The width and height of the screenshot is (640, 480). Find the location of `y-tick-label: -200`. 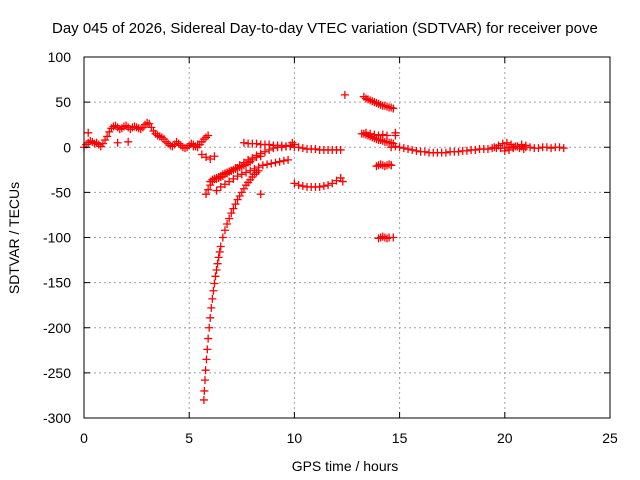

y-tick-label: -200 is located at coordinates (57, 328).